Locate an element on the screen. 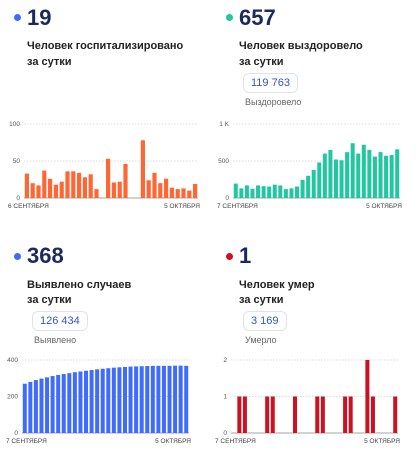 This screenshot has width=418, height=457. cases-period: за сутки is located at coordinates (49, 300).